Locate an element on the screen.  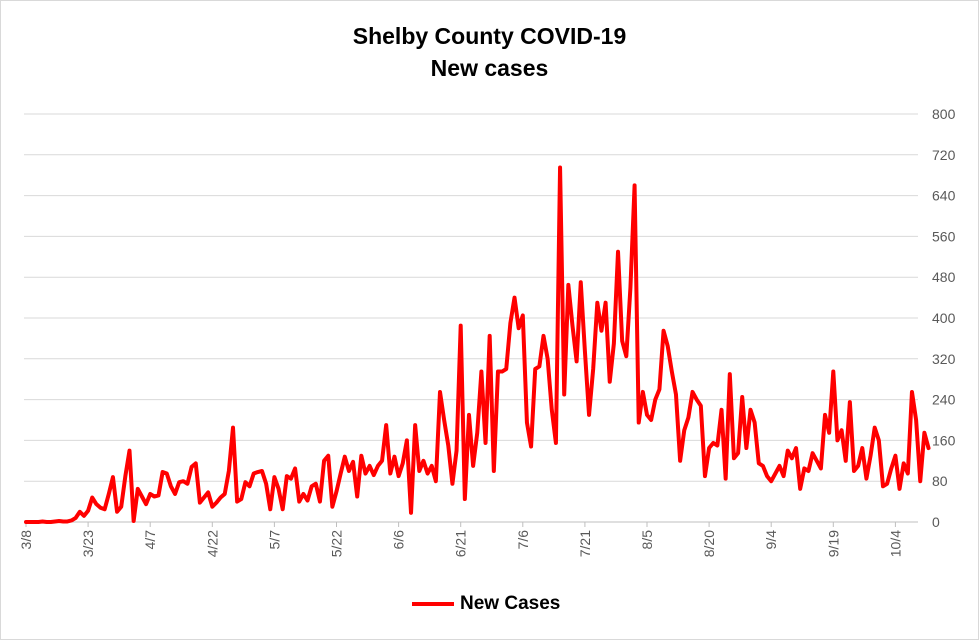
y-tick-label: 0 is located at coordinates (936, 522).